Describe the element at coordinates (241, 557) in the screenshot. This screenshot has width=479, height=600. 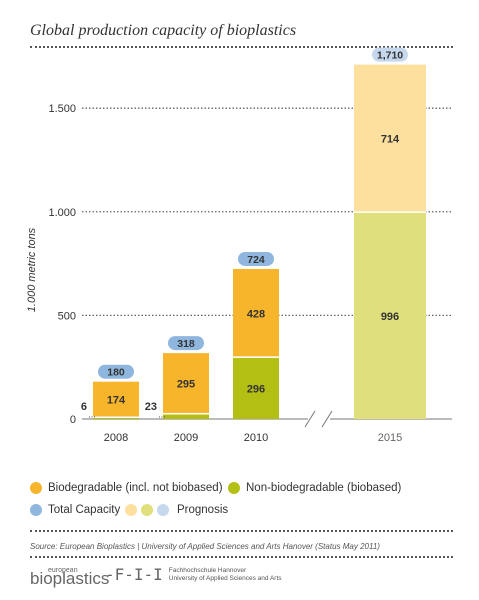
I see `footer-divider` at that location.